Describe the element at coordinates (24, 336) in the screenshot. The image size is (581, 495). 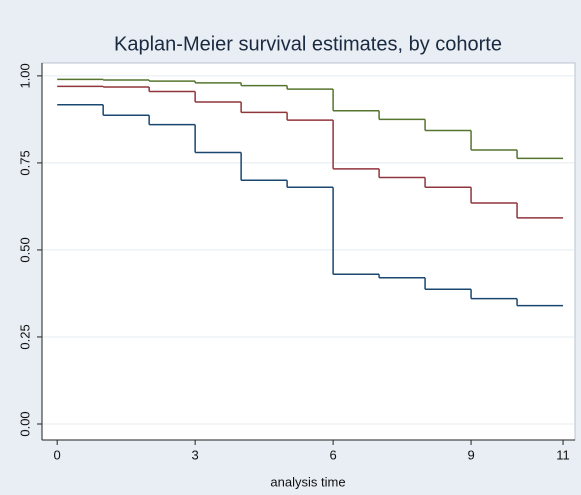
I see `y-tick-label: 0.25` at that location.